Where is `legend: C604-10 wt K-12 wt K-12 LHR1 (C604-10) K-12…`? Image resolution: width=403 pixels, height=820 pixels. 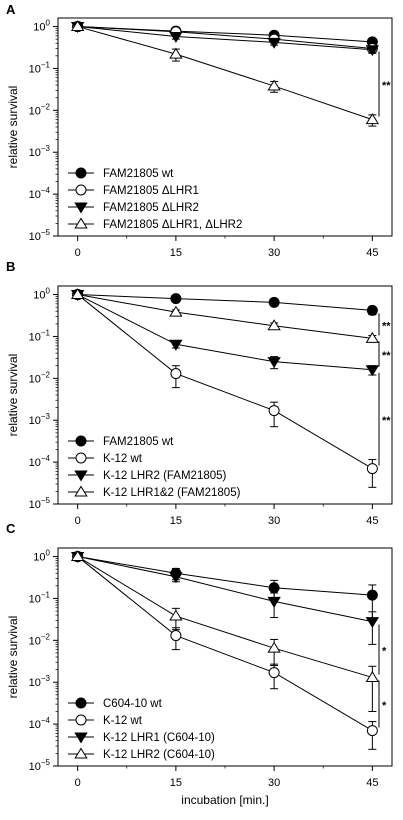
legend: C604-10 wt K-12 wt K-12 LHR1 (C604-10) K-12… is located at coordinates (141, 729).